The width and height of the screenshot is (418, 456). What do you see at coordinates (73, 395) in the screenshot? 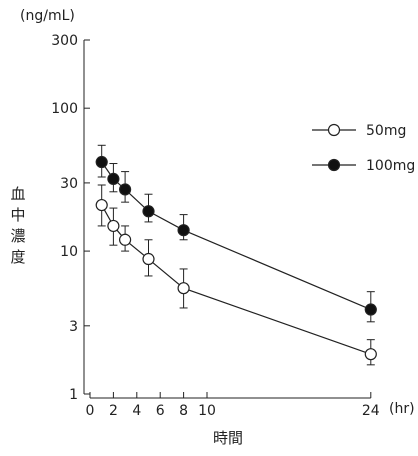
I see `y-tick-label: 1` at bounding box center [73, 395].